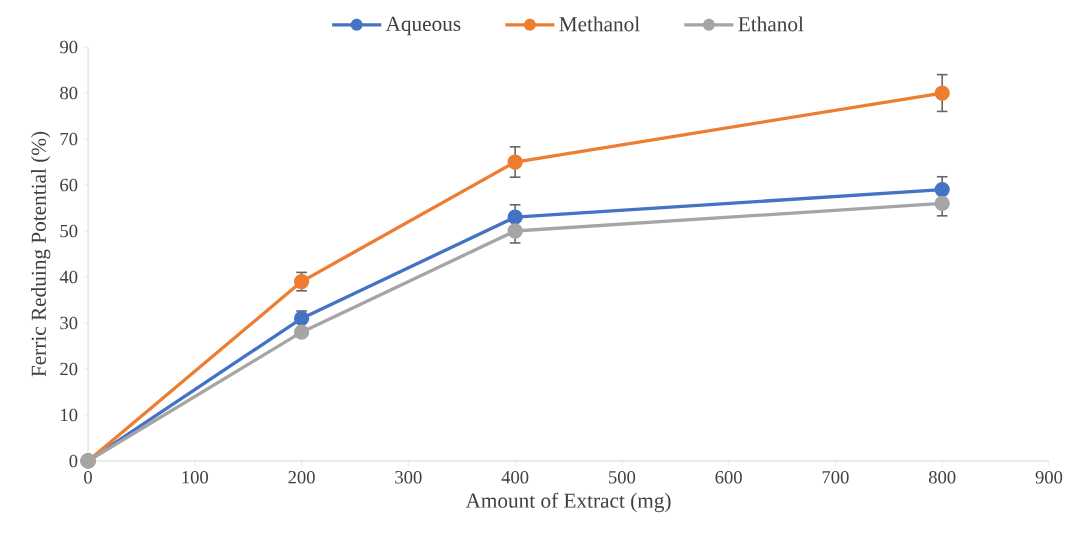  What do you see at coordinates (1049, 477) in the screenshot?
I see `x-tick-label: 900` at bounding box center [1049, 477].